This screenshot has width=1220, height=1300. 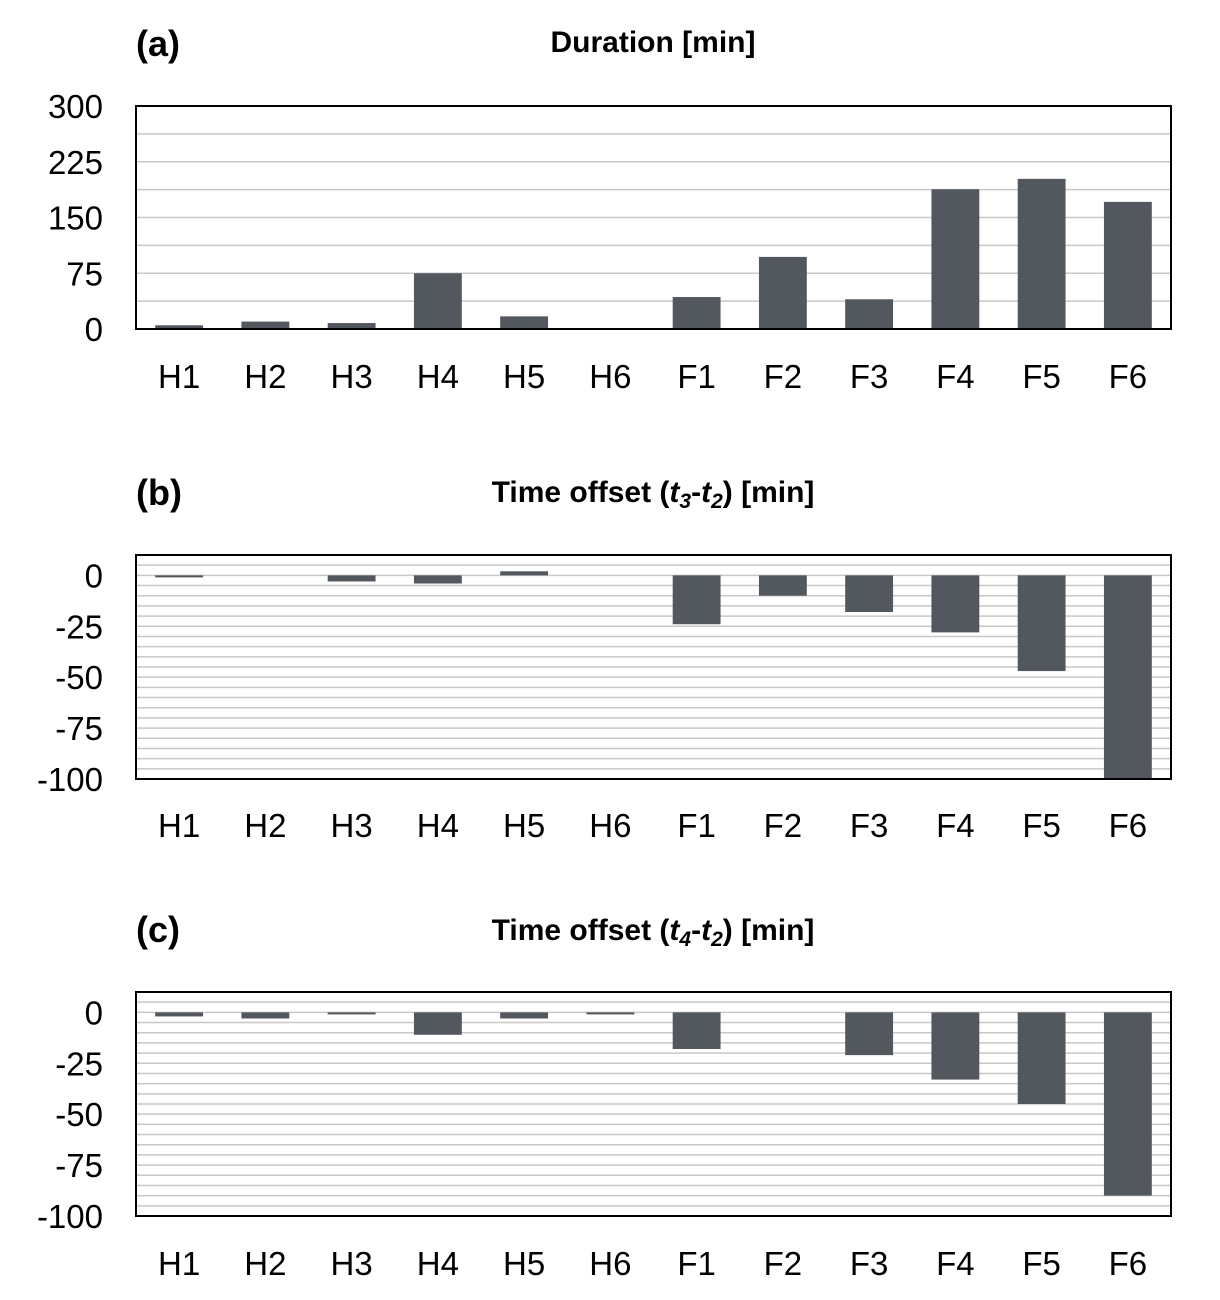 What do you see at coordinates (75, 218) in the screenshot?
I see `y-tick-label: 150` at bounding box center [75, 218].